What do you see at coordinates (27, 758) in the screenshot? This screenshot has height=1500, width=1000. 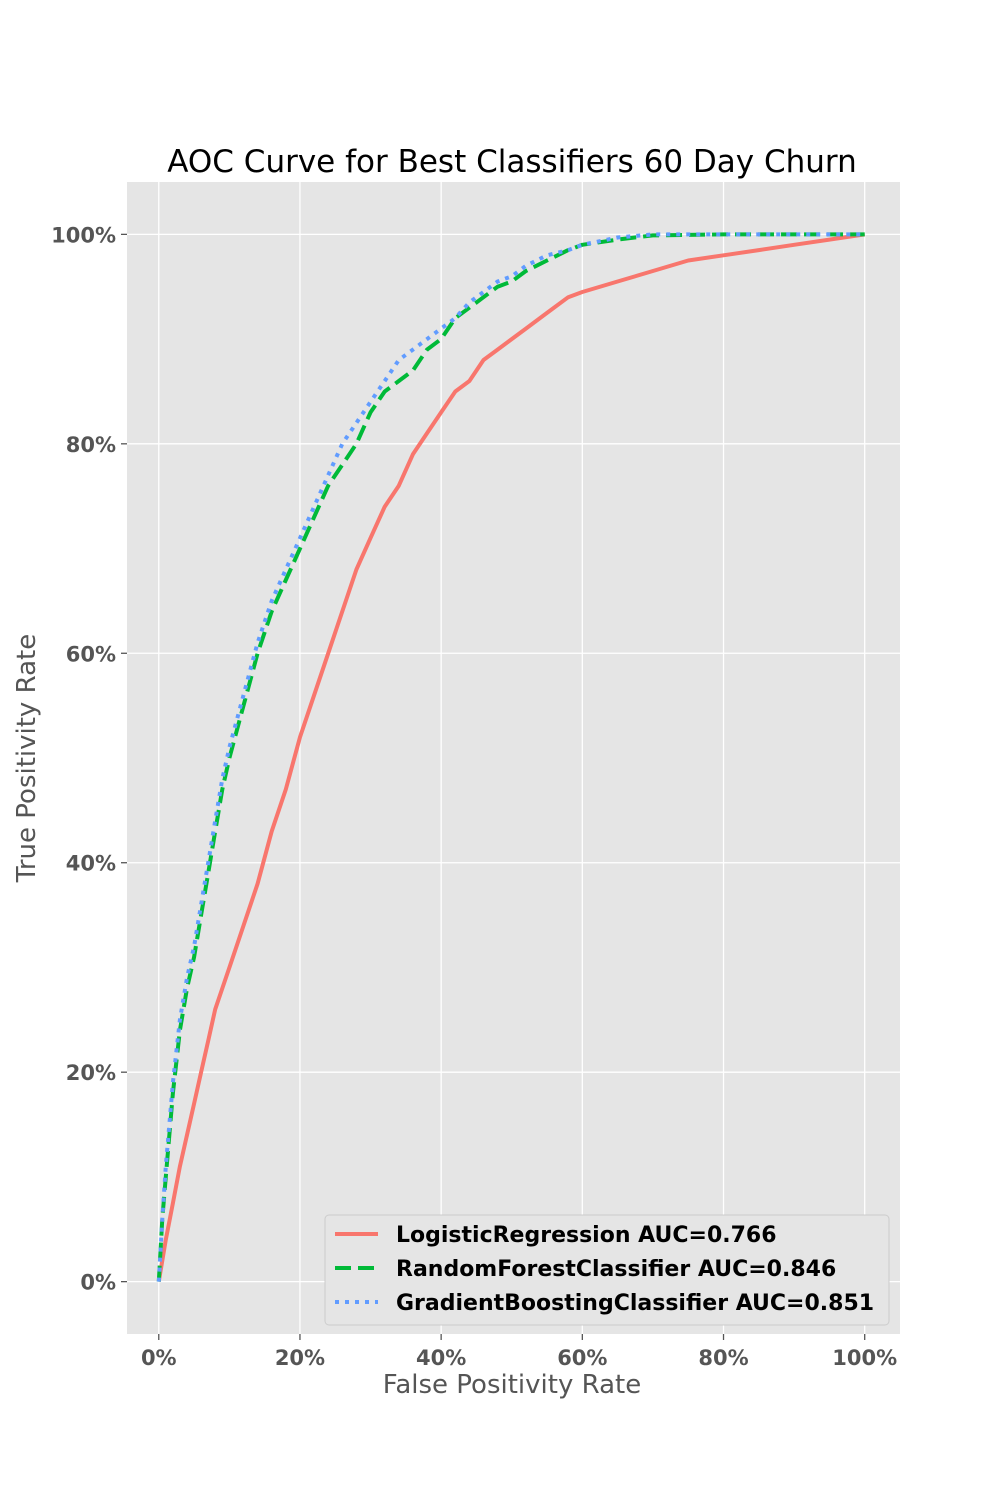 I see `y-axis-title: True Positivity Rate` at bounding box center [27, 758].